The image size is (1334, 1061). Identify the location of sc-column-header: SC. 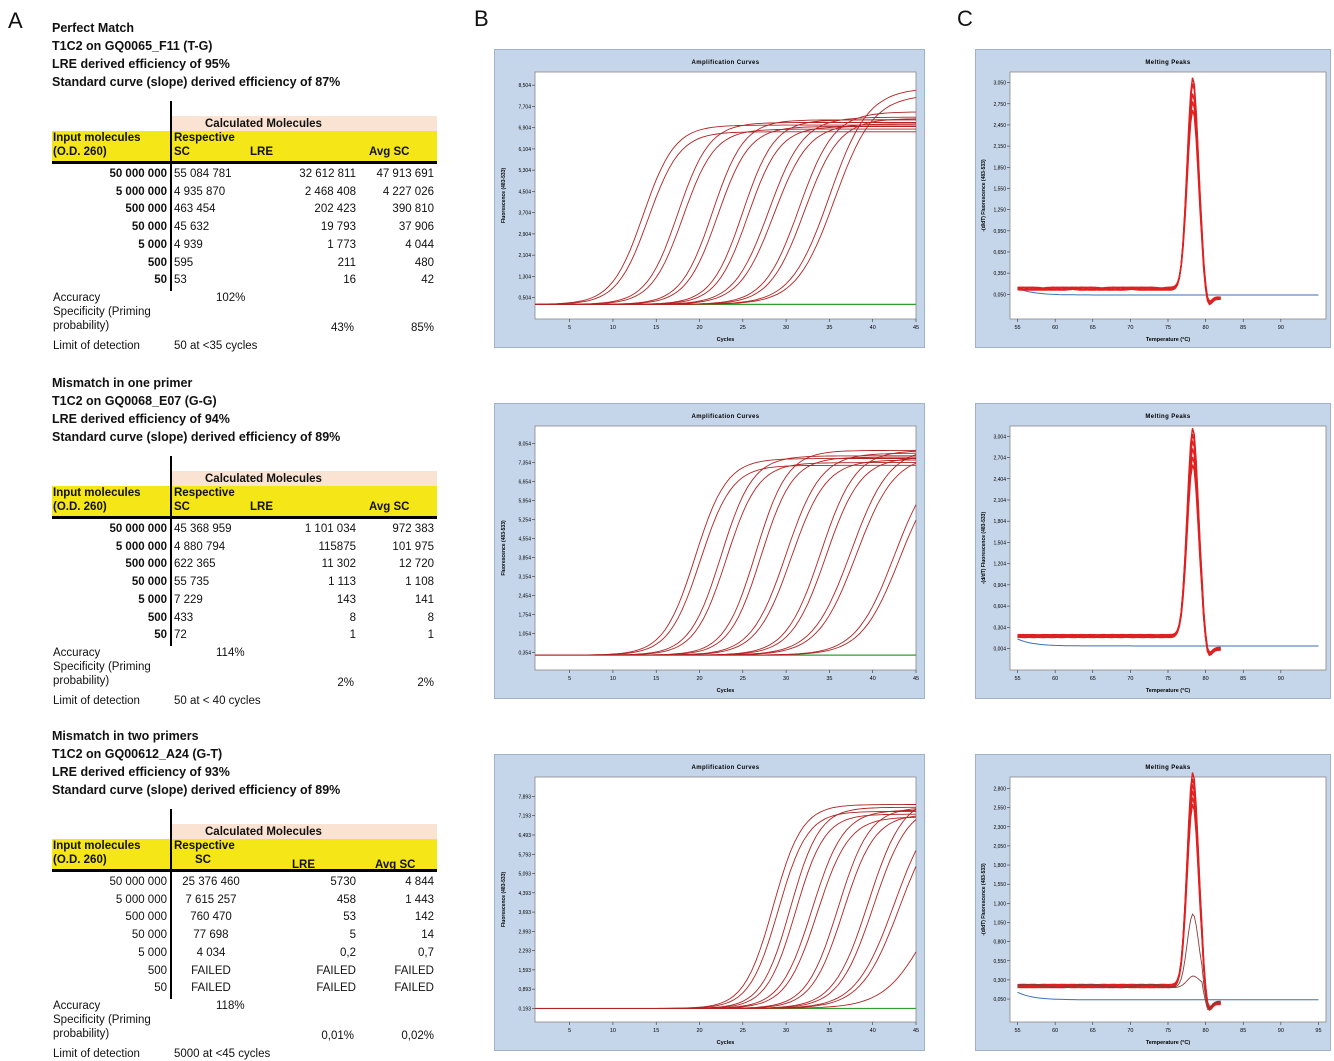
(182, 152).